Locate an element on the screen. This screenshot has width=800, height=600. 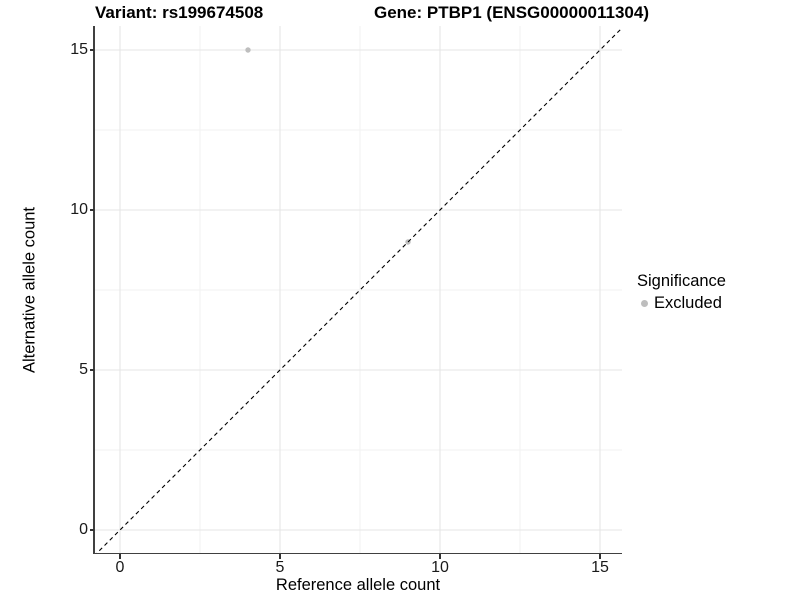
x-tick-label: 0 is located at coordinates (120, 567).